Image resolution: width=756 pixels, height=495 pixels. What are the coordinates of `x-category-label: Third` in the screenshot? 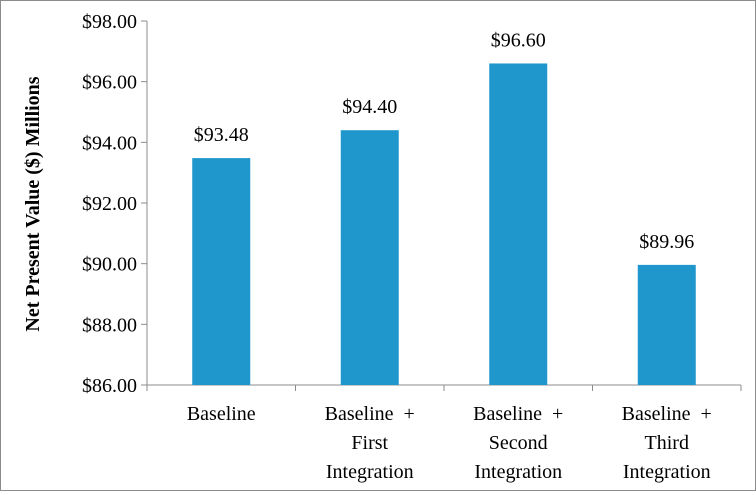 It's located at (667, 443).